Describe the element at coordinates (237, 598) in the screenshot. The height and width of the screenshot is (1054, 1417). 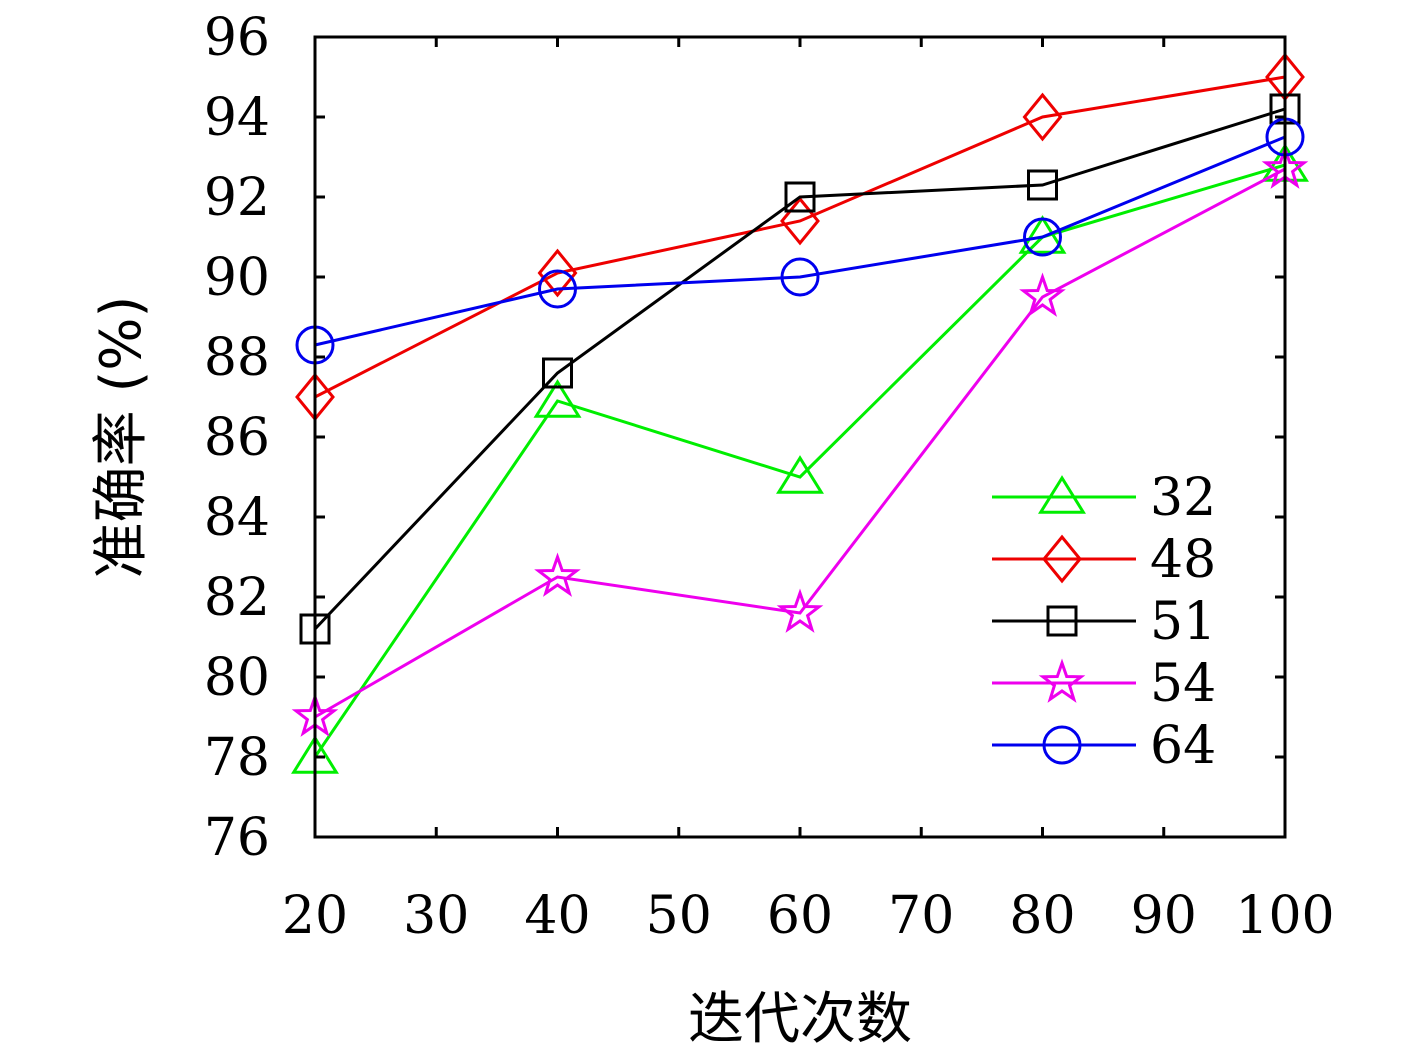
I see `y-tick-label: 82` at that location.